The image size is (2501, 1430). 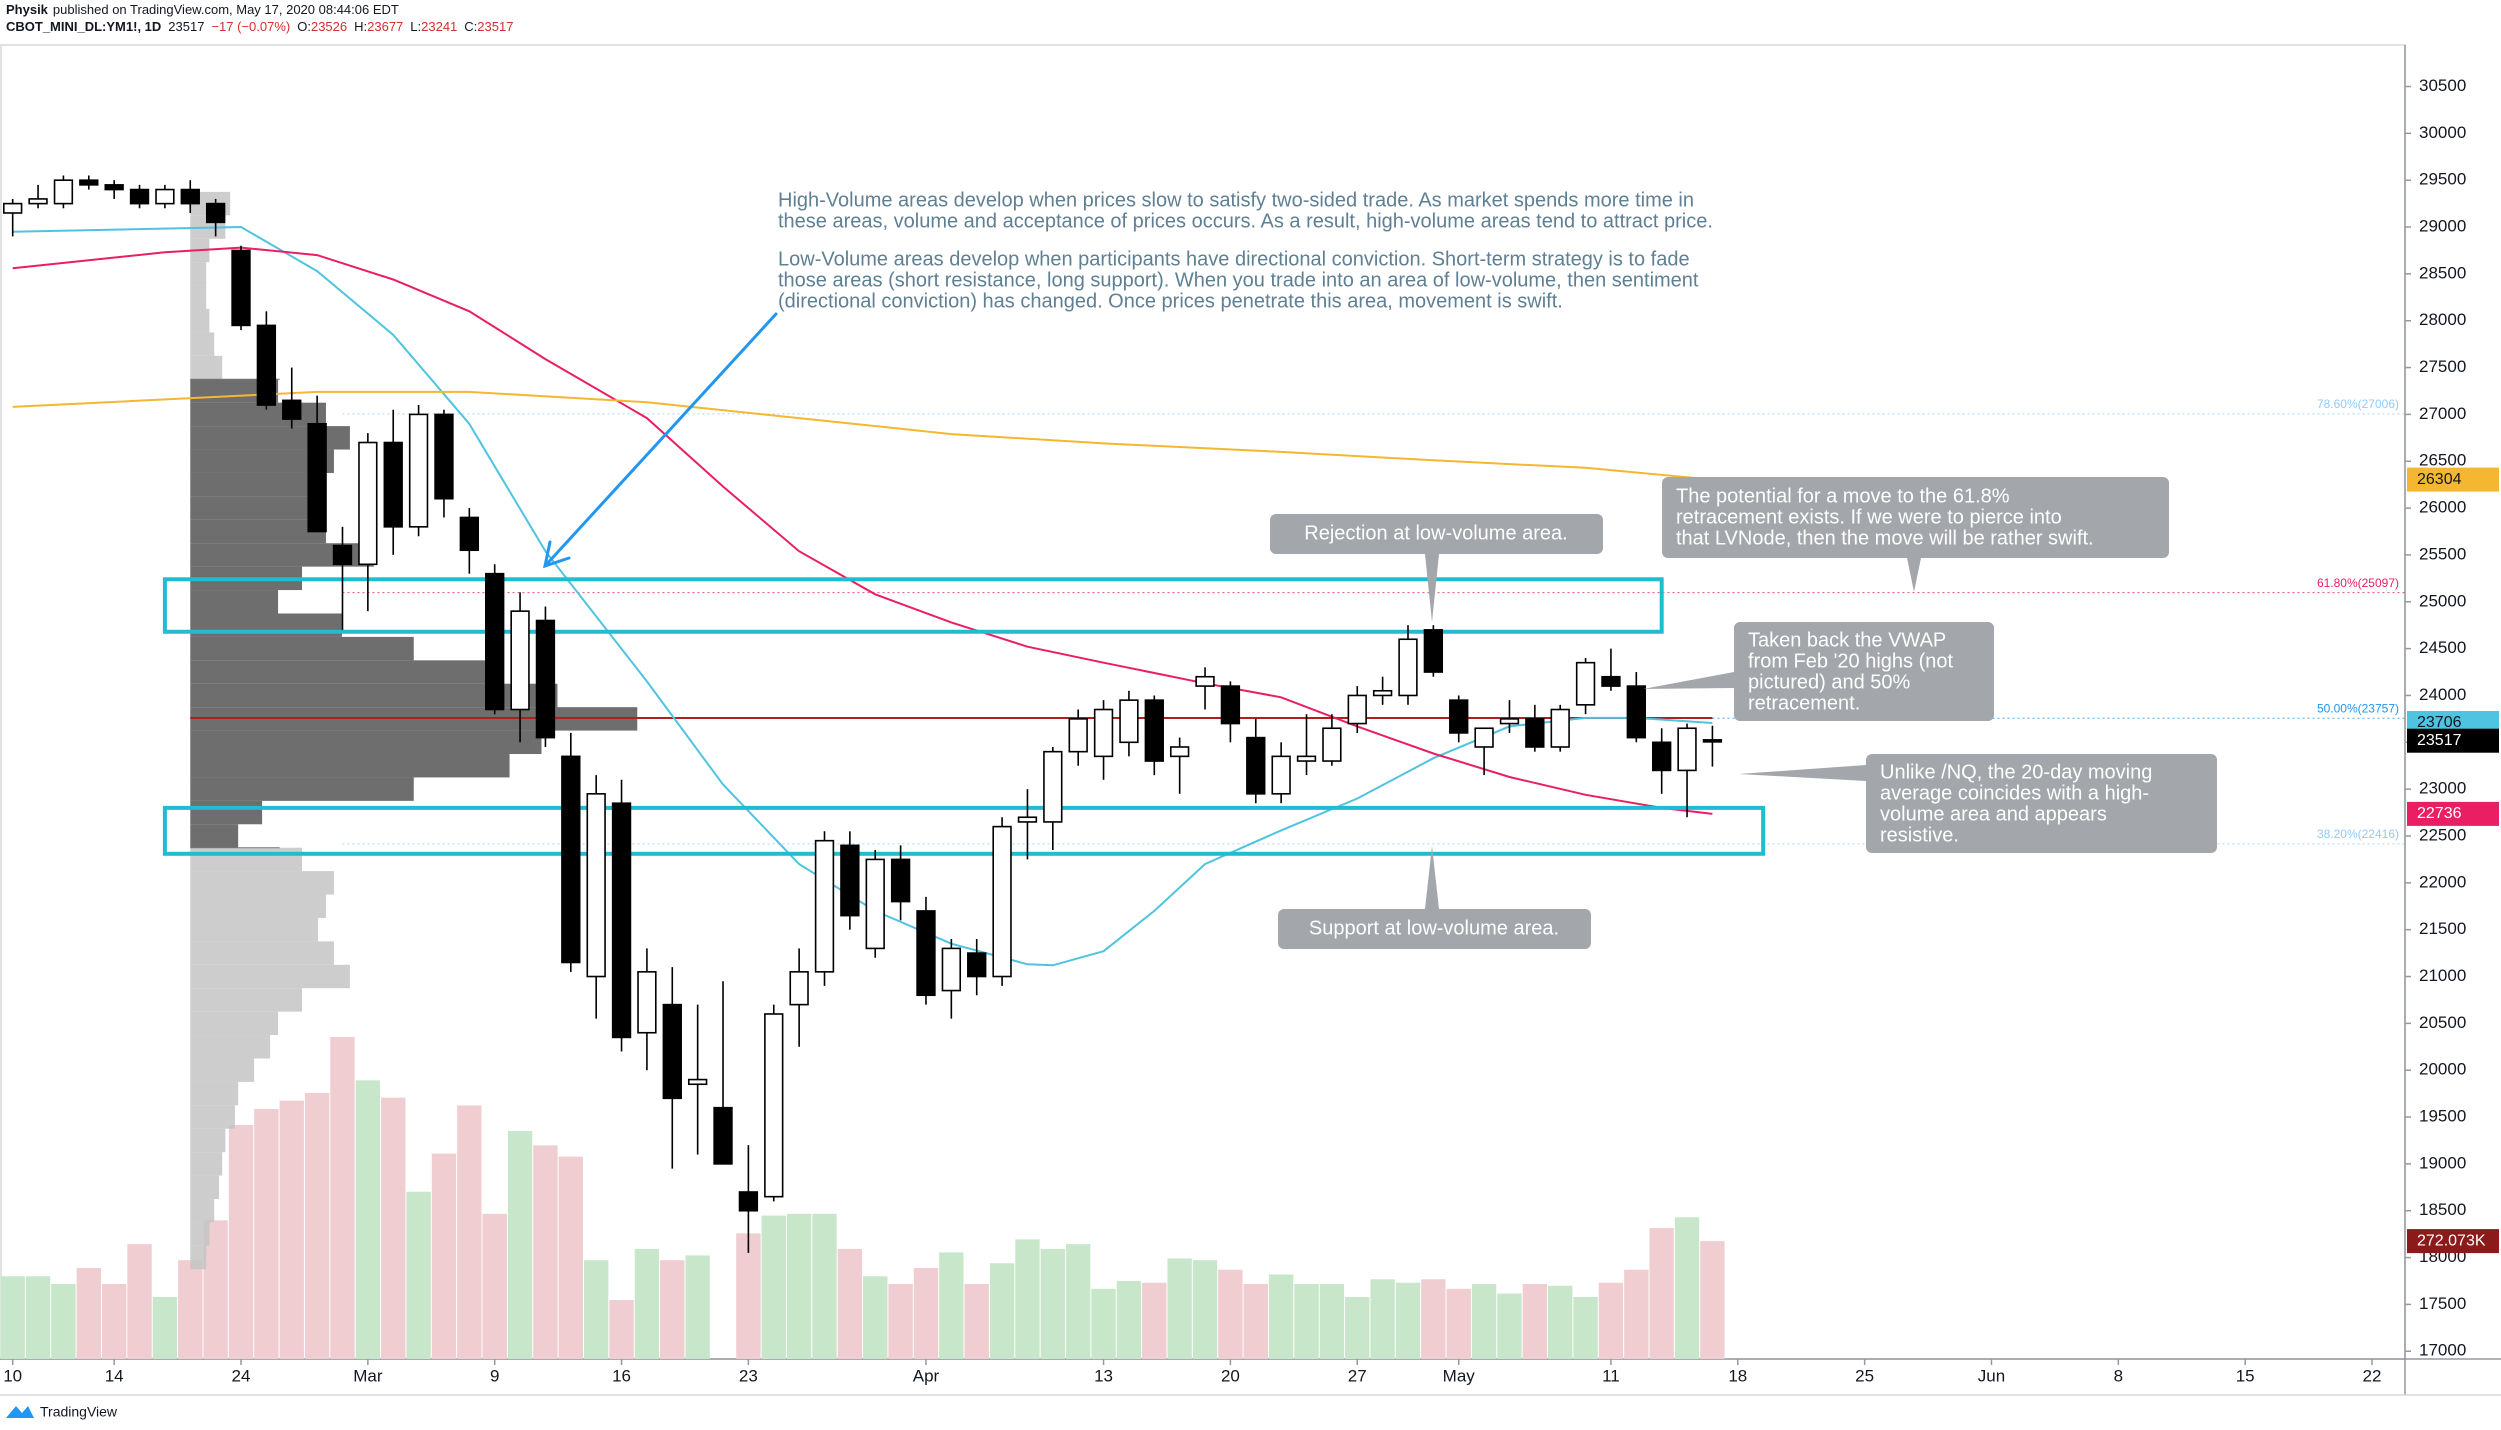 I want to click on fib-label: 61.80%(25097), so click(x=2358, y=583).